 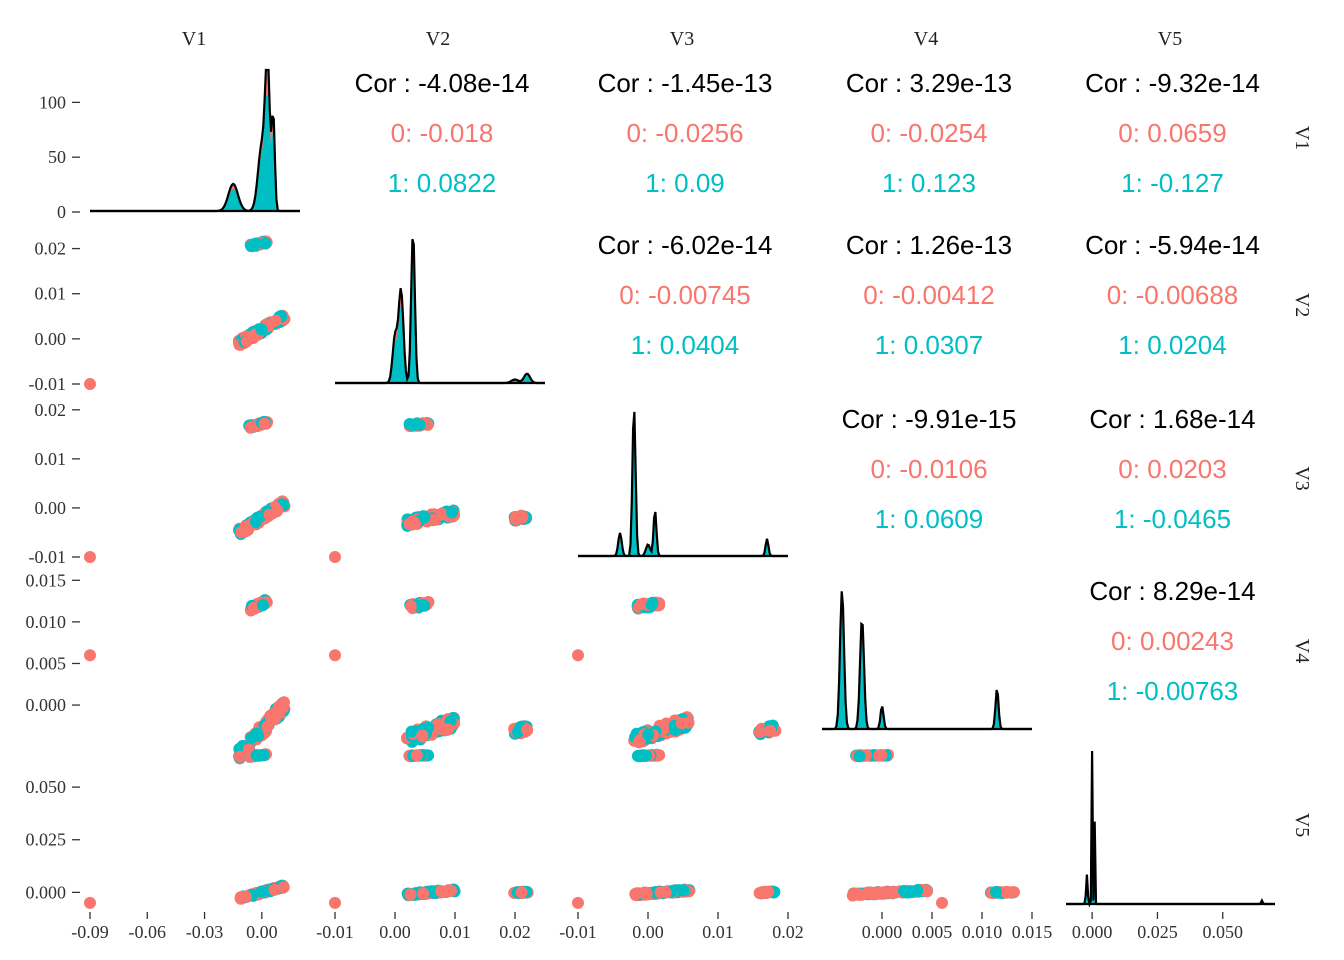 What do you see at coordinates (1092, 932) in the screenshot?
I see `x-tick-label: 0.000` at bounding box center [1092, 932].